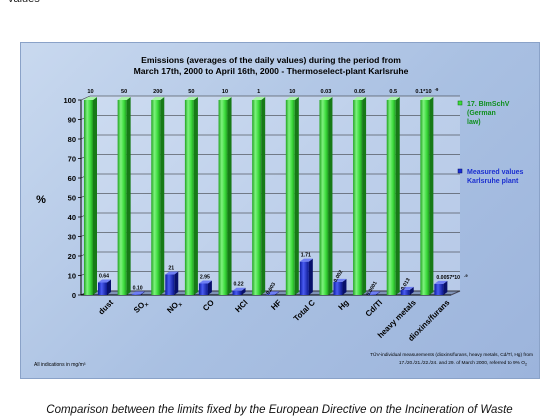 The height and width of the screenshot is (419, 559). What do you see at coordinates (495, 172) in the screenshot?
I see `legend-label-measured: Measured values` at bounding box center [495, 172].